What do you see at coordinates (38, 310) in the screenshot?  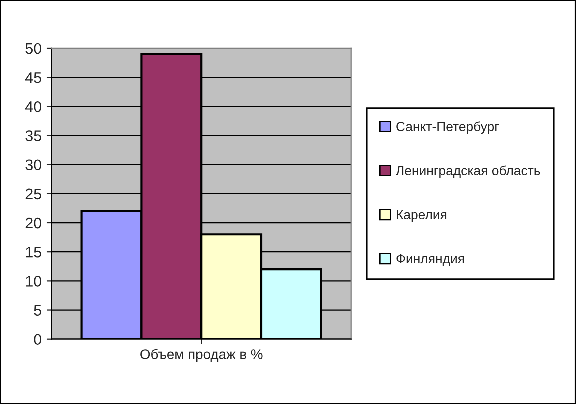 I see `y-tick-label: 5` at bounding box center [38, 310].